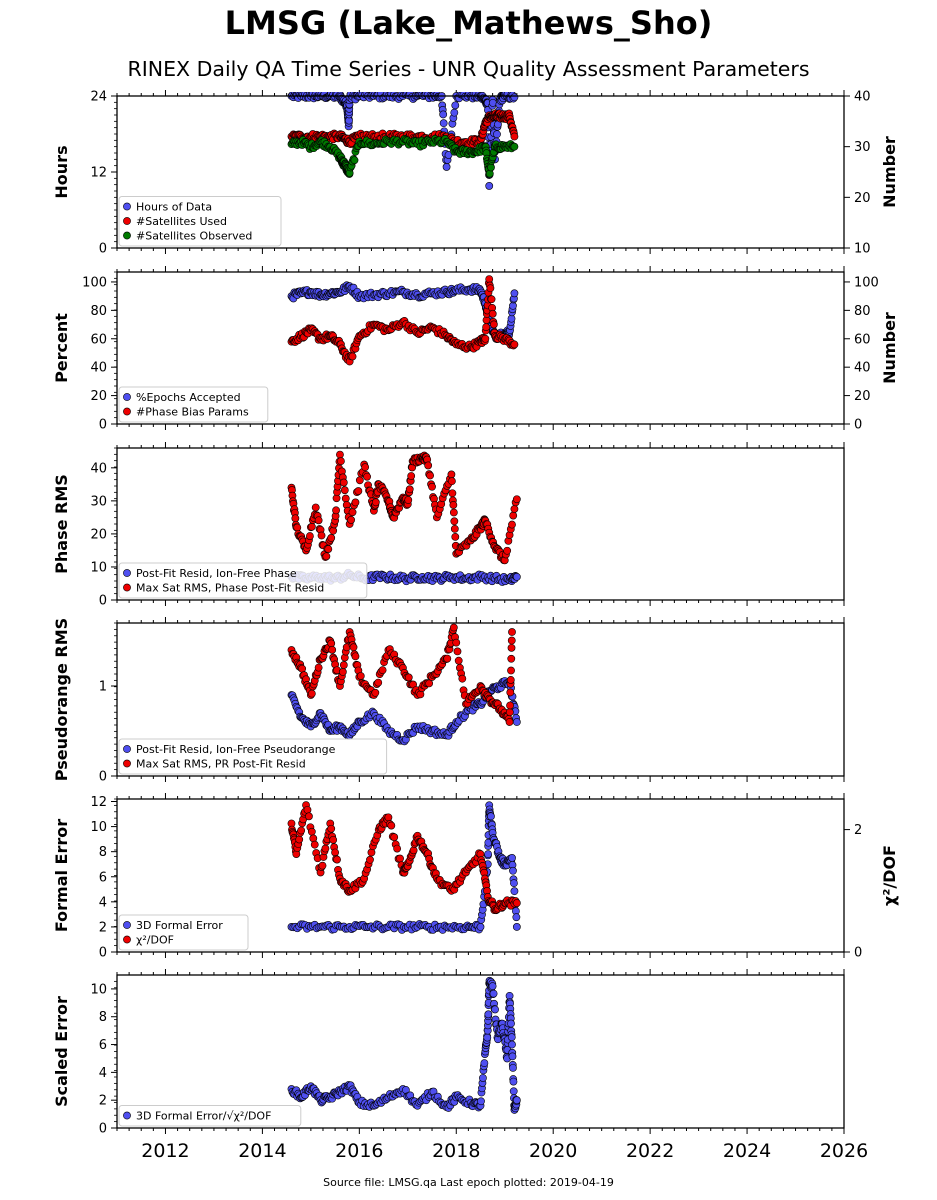 The image size is (937, 1200). I want to click on legend-label: #Satellites Used, so click(181, 221).